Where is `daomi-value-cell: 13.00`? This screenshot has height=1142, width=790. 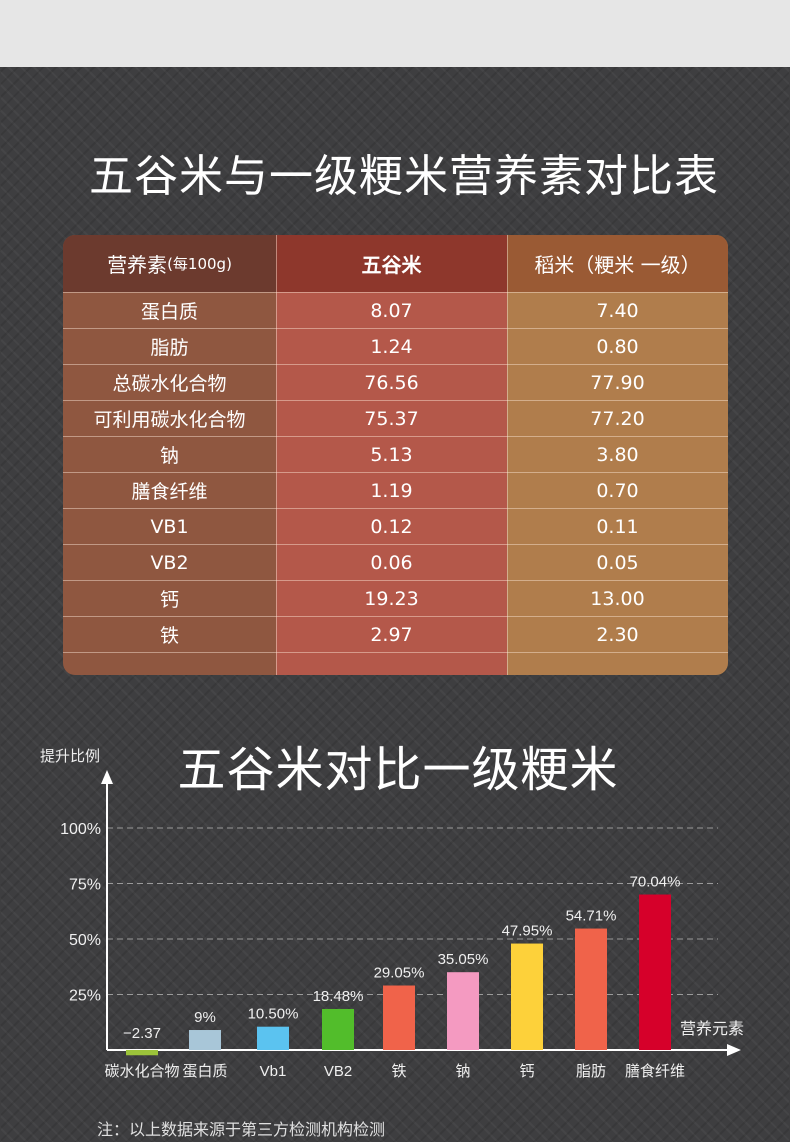
daomi-value-cell: 13.00 is located at coordinates (617, 598).